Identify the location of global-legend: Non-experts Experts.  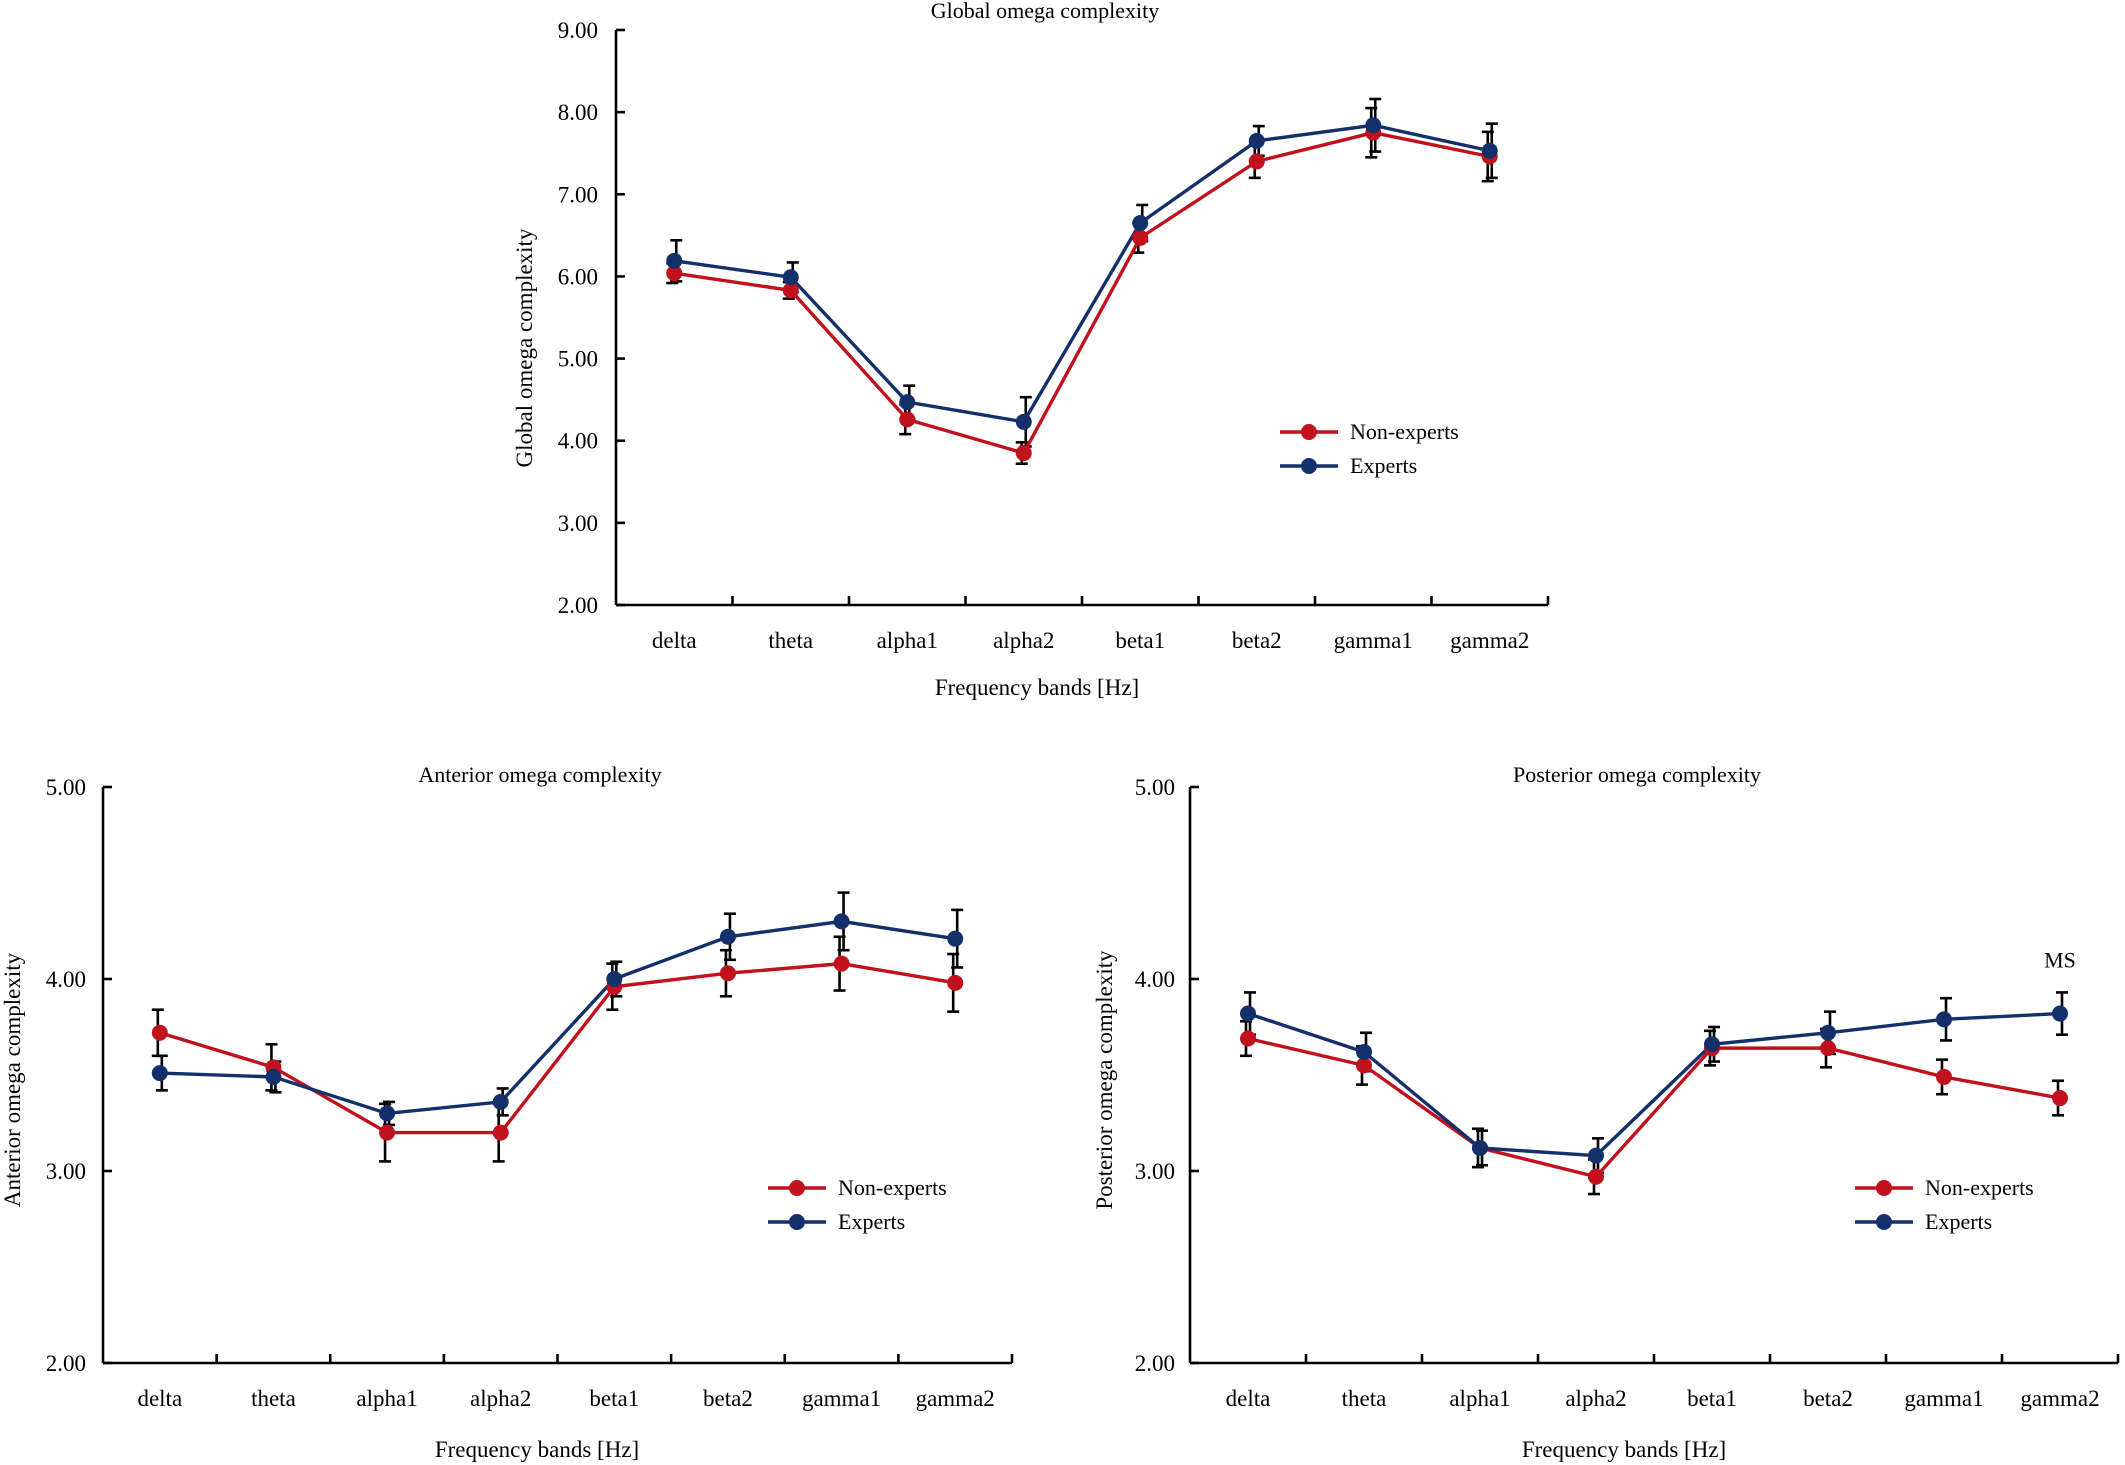
(1369, 448).